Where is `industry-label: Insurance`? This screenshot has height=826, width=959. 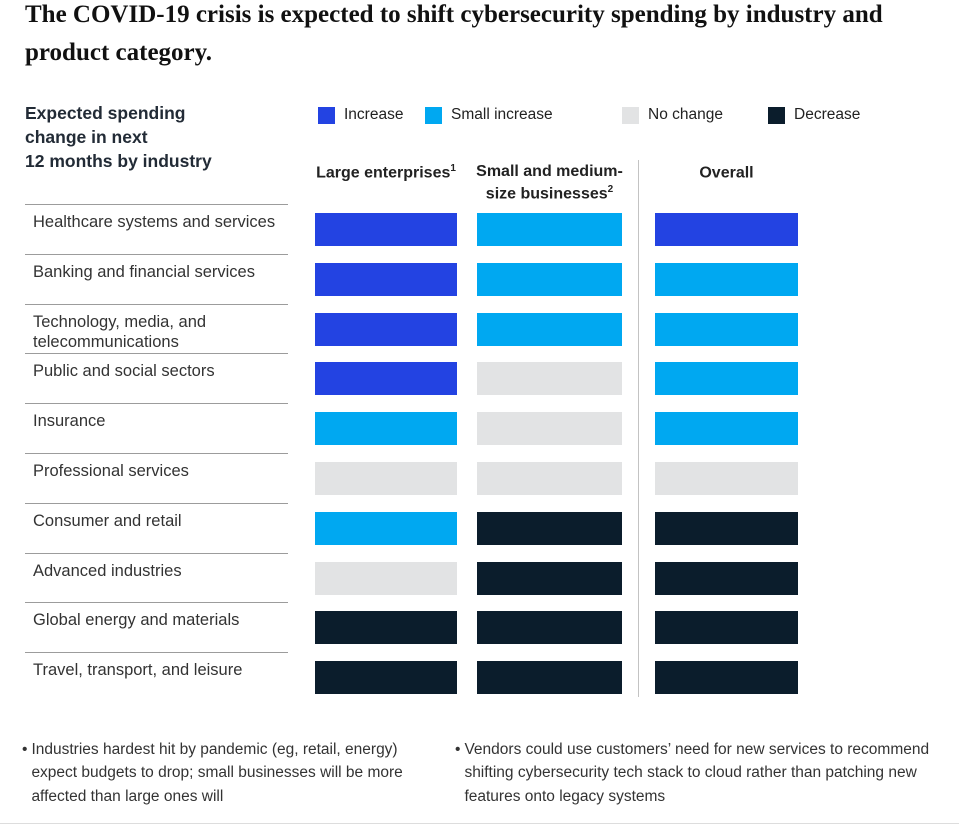
industry-label: Insurance is located at coordinates (69, 421).